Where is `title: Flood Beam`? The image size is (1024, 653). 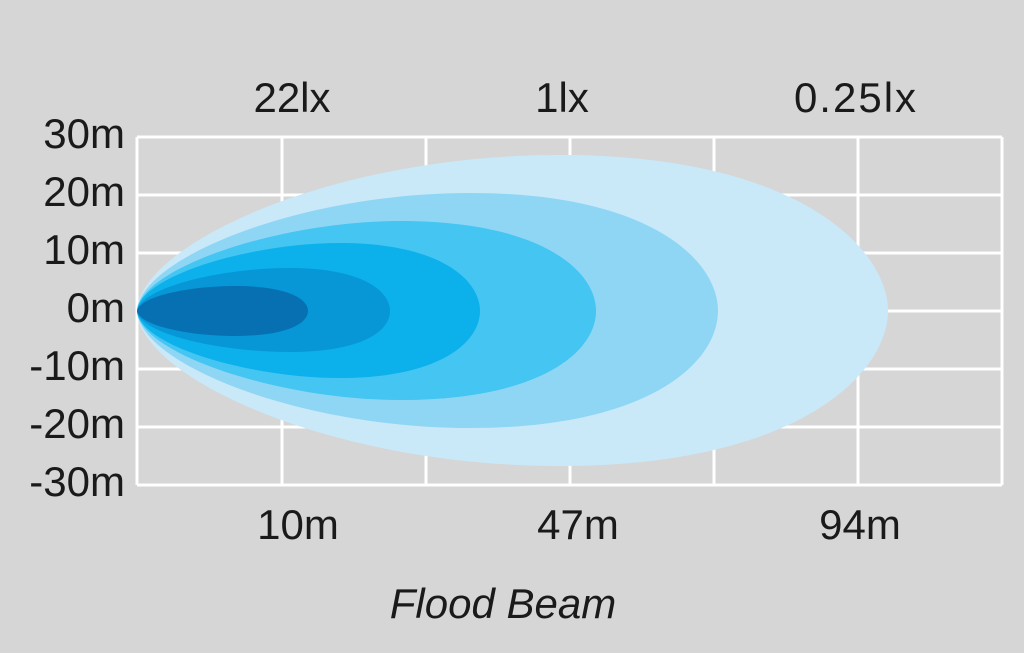 title: Flood Beam is located at coordinates (503, 603).